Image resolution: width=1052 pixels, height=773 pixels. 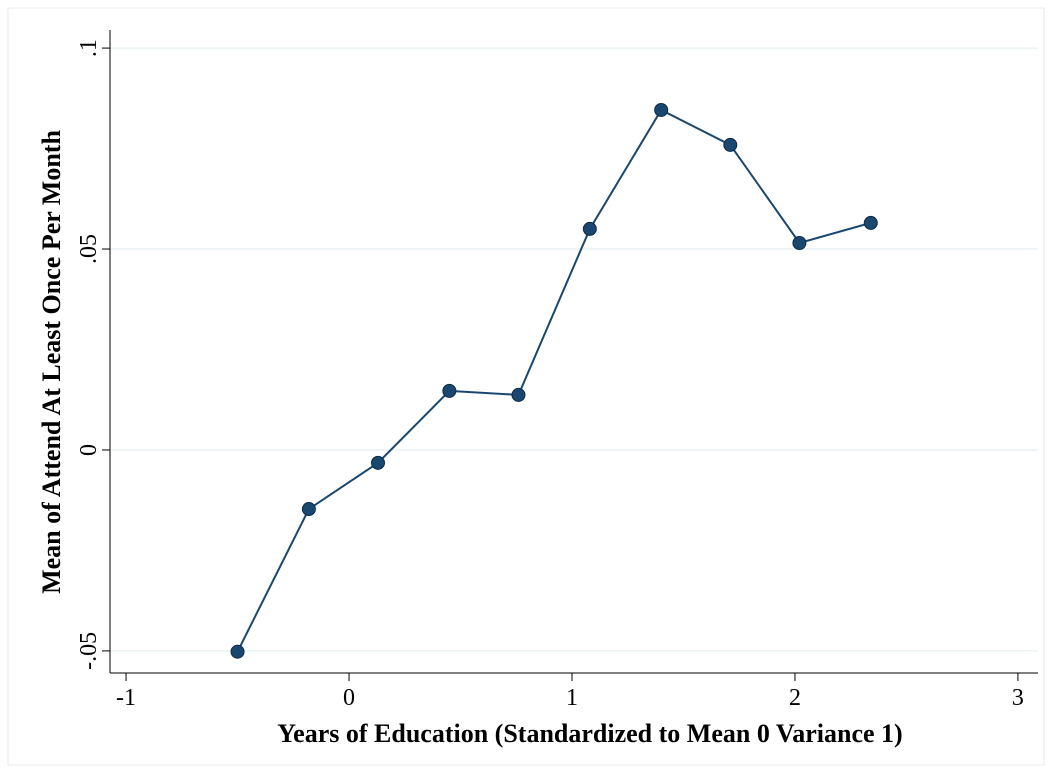 What do you see at coordinates (51, 362) in the screenshot?
I see `y-axis-title: Mean of Attend At Least Once Per Month` at bounding box center [51, 362].